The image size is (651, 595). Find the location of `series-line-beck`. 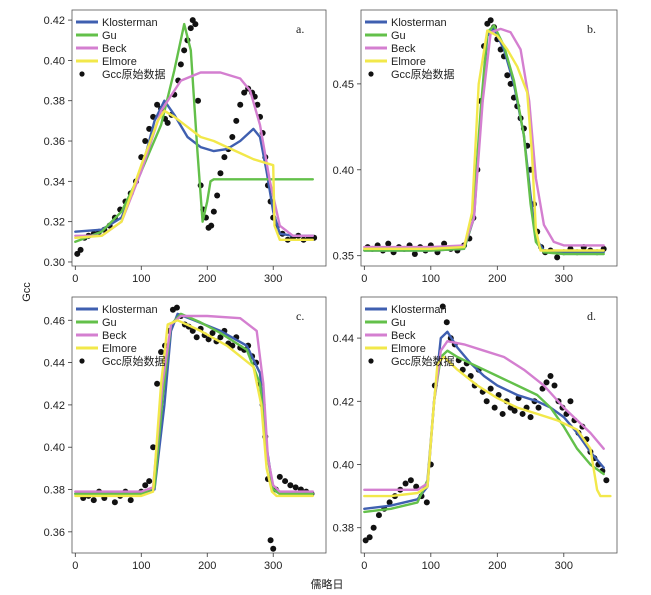

series-line-beck is located at coordinates (484, 415).